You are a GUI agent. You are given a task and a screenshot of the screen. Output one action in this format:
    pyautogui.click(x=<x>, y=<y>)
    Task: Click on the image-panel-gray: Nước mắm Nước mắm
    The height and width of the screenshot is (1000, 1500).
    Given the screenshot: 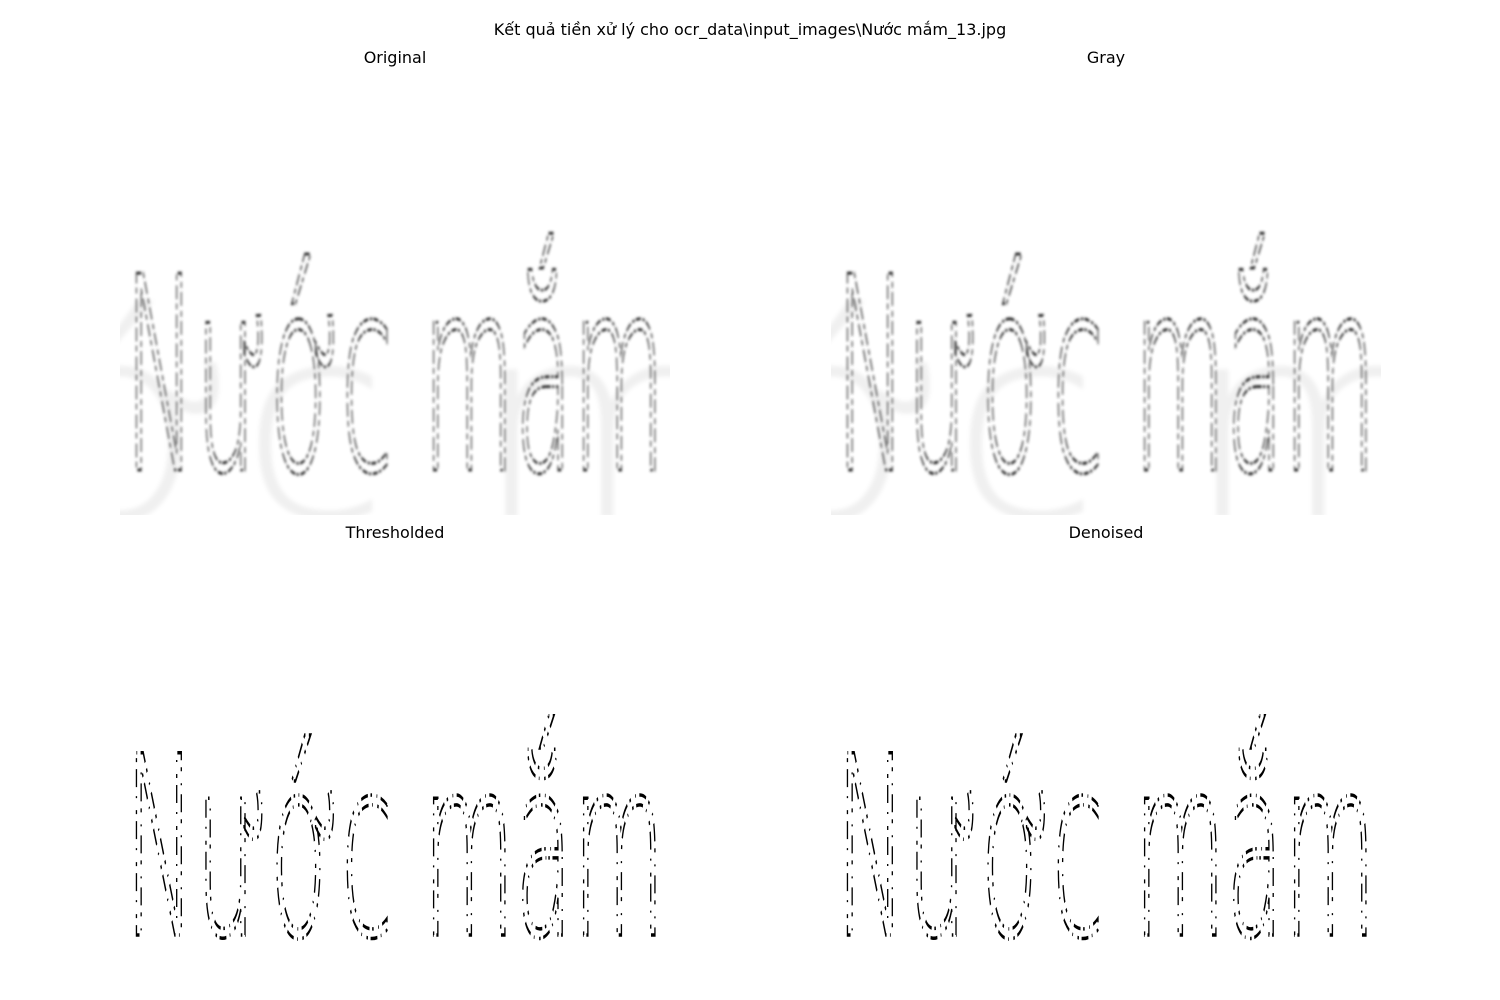 What is the action you would take?
    pyautogui.click(x=1106, y=345)
    